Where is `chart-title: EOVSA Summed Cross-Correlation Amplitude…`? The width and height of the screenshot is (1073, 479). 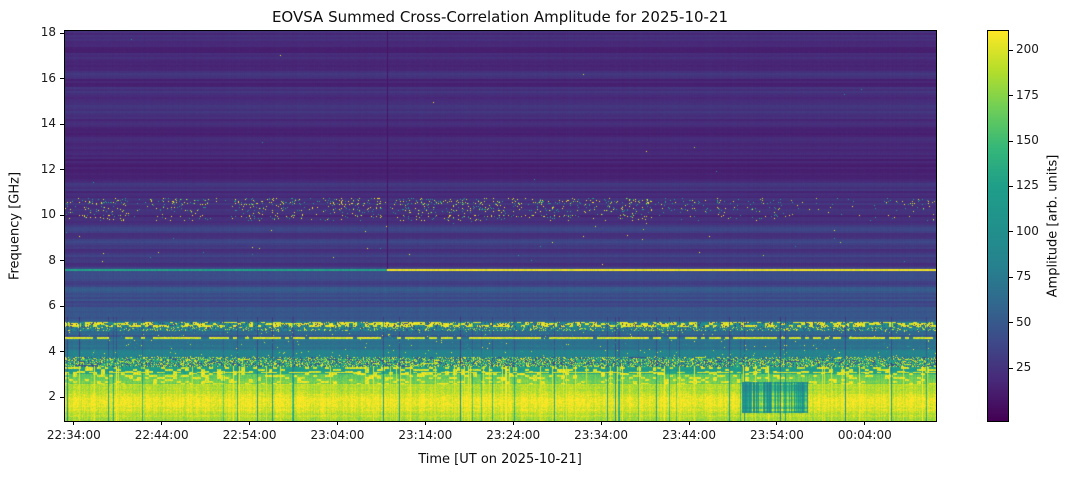 chart-title: EOVSA Summed Cross-Correlation Amplitude… is located at coordinates (500, 17).